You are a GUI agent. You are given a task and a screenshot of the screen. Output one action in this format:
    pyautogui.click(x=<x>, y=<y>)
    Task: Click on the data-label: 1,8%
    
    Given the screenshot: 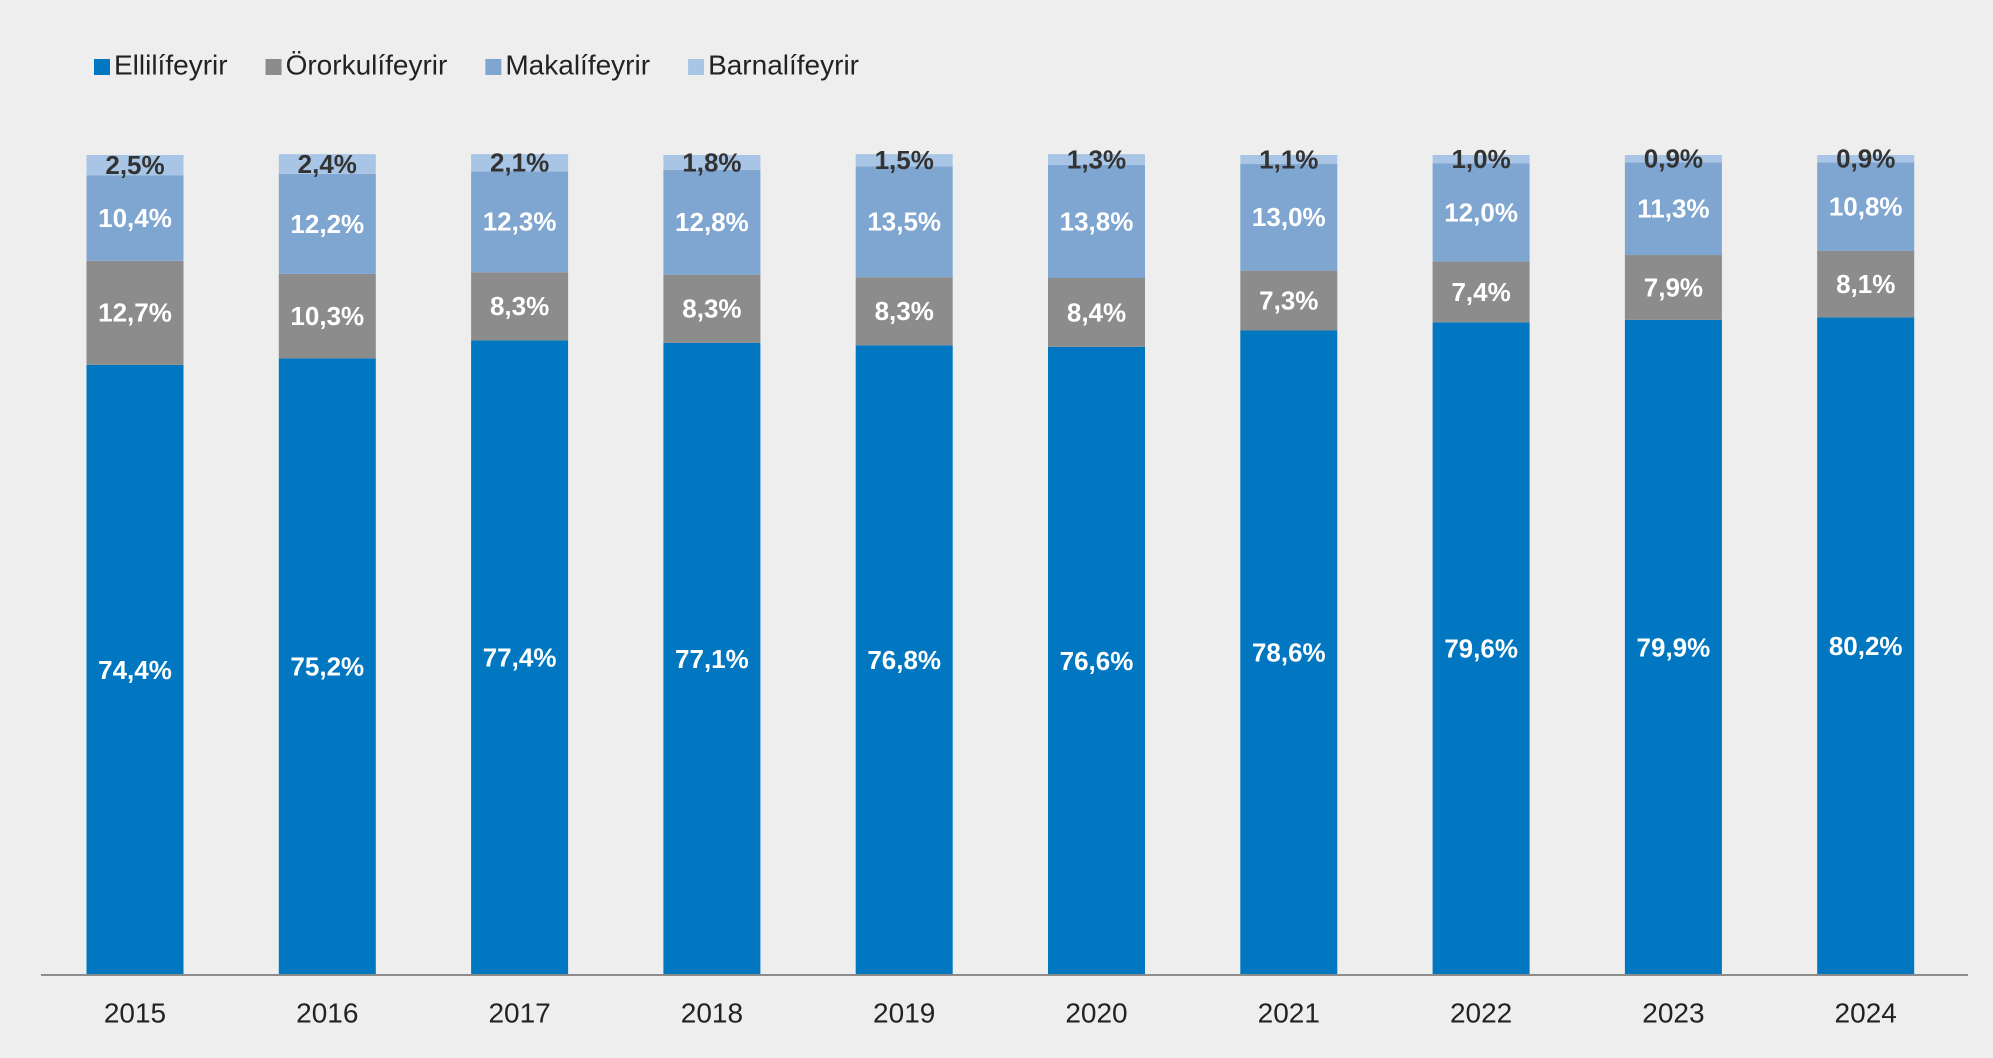 What is the action you would take?
    pyautogui.click(x=711, y=162)
    